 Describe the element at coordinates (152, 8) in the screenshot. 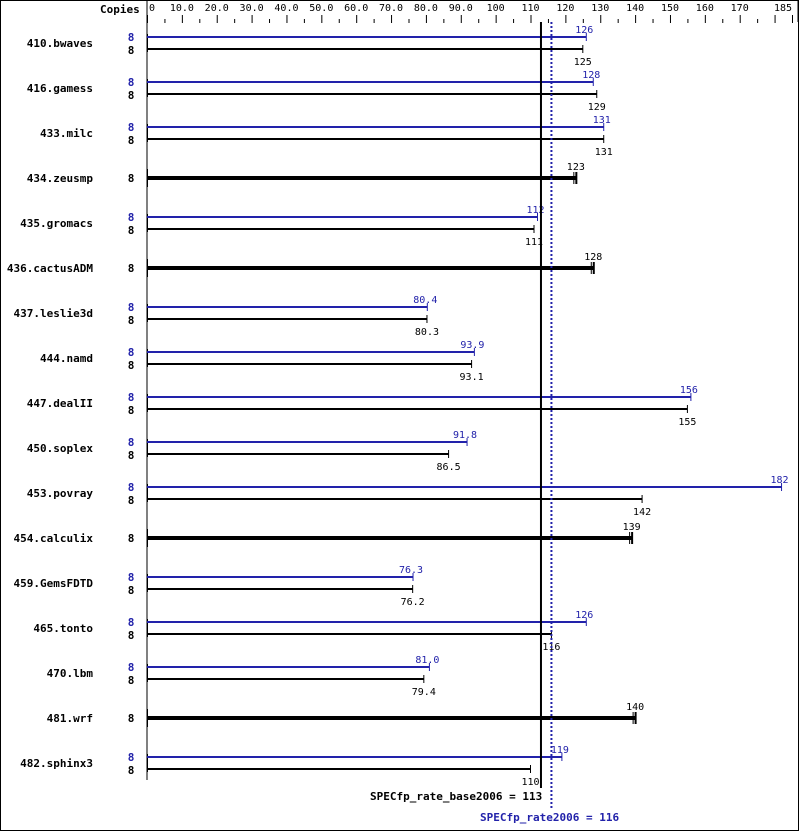

I see `x-tick-label: 0` at that location.